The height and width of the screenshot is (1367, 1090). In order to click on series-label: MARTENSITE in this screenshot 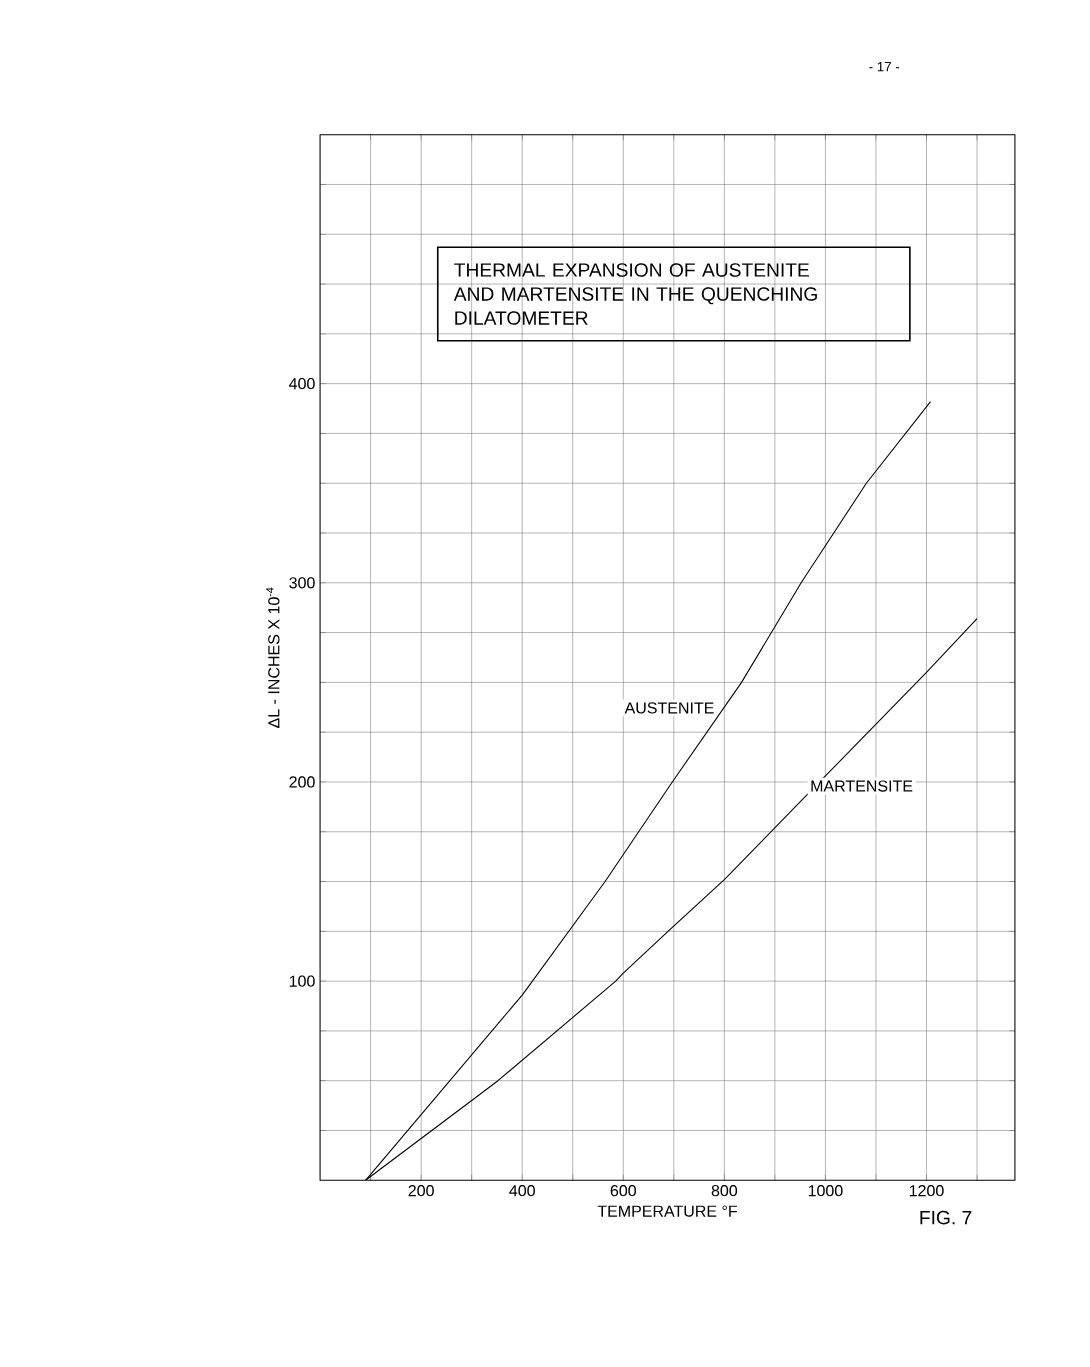, I will do `click(862, 786)`.